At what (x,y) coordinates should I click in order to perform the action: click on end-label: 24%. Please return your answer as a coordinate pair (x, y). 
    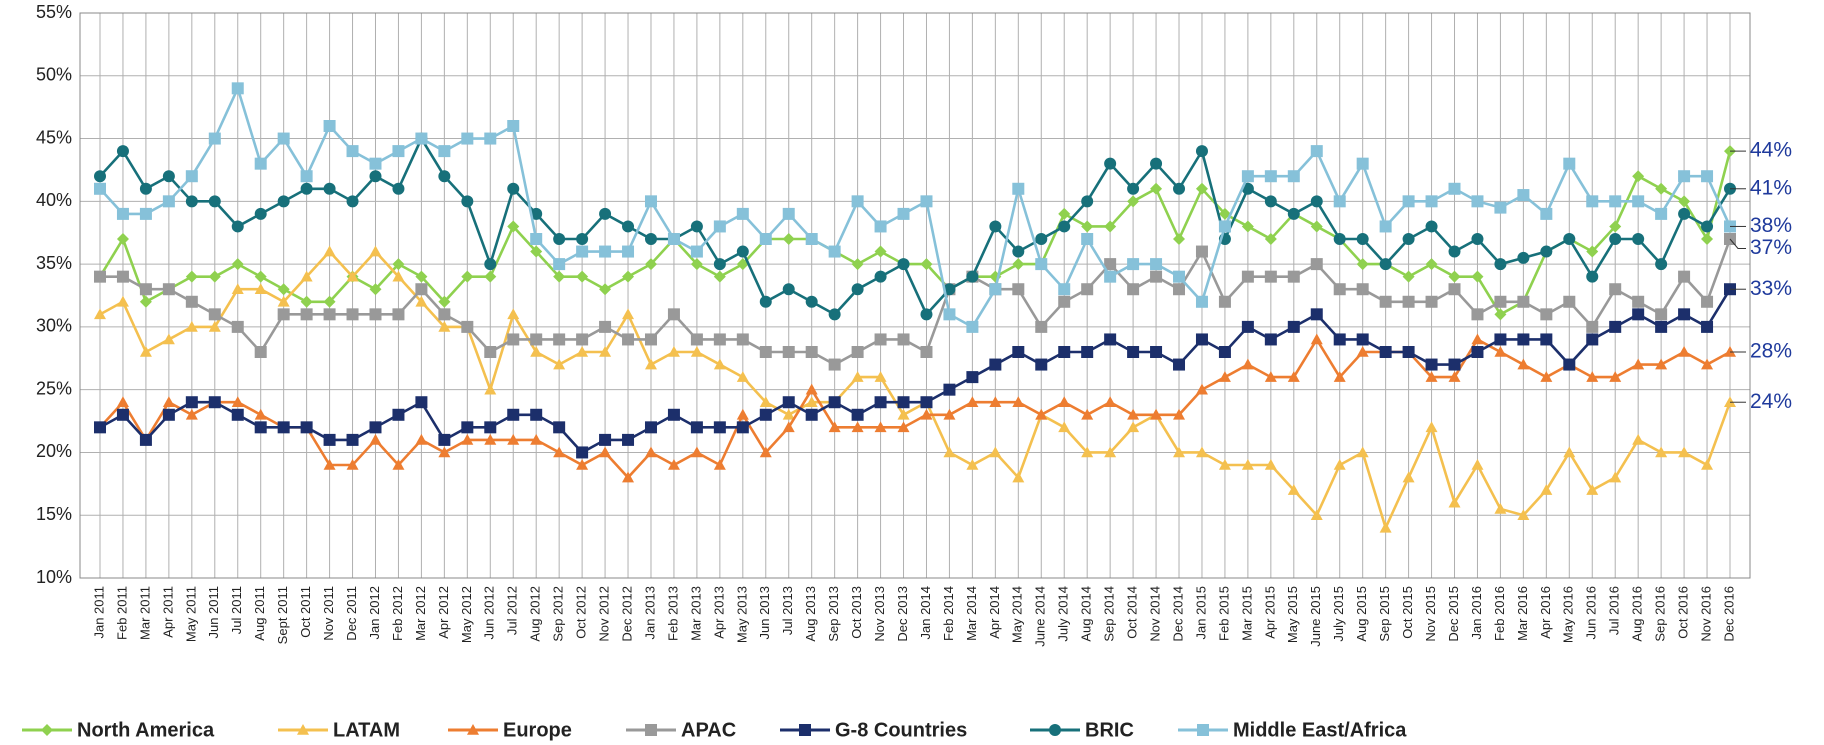
    Looking at the image, I should click on (1771, 401).